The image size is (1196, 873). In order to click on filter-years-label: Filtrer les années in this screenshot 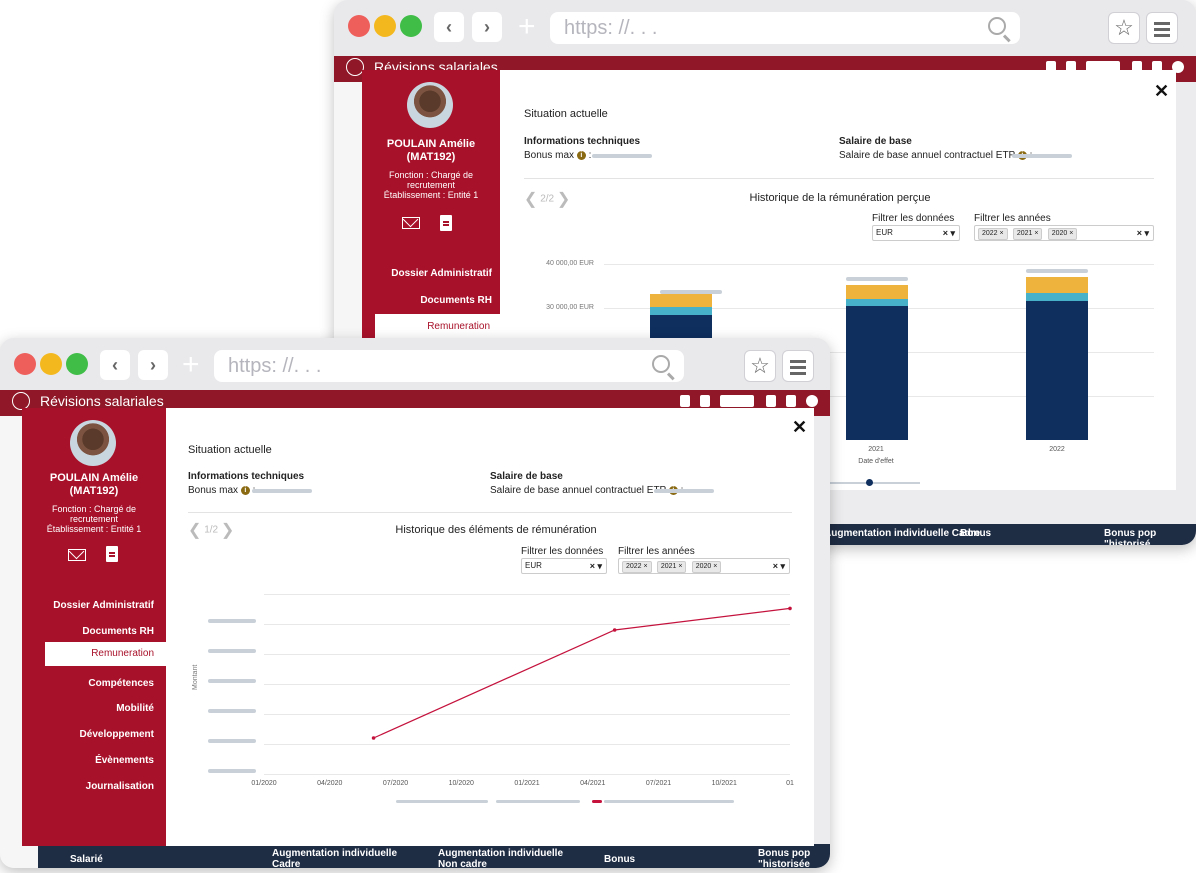, I will do `click(1012, 218)`.